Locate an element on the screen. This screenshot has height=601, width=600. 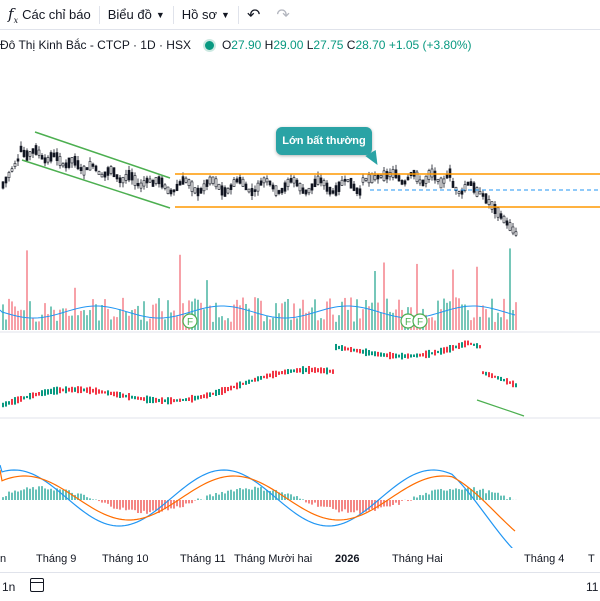
time-label: T is located at coordinates (591, 559).